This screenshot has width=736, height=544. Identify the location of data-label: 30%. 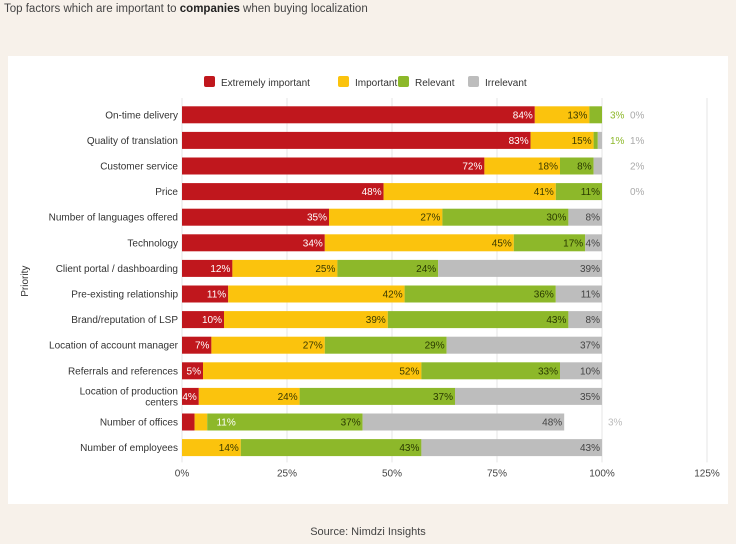
(556, 218).